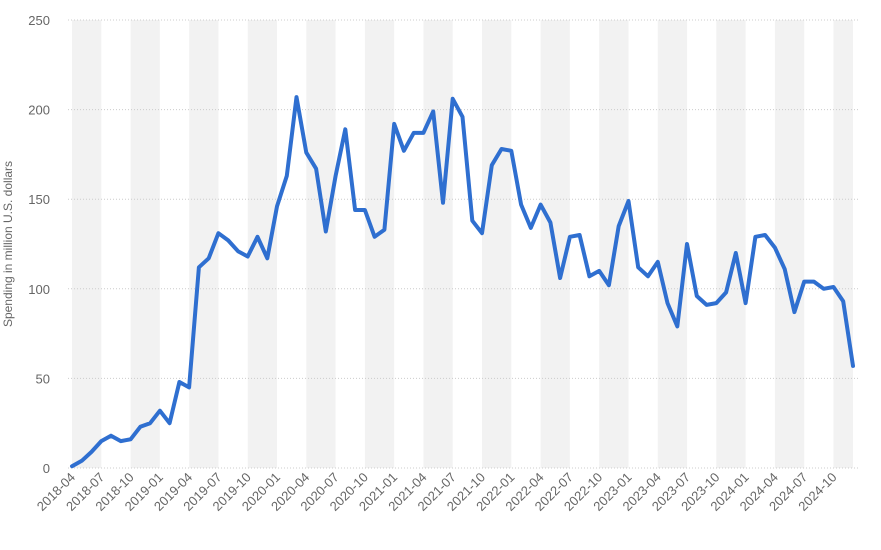  Describe the element at coordinates (39, 289) in the screenshot. I see `y-tick-label: 100` at that location.